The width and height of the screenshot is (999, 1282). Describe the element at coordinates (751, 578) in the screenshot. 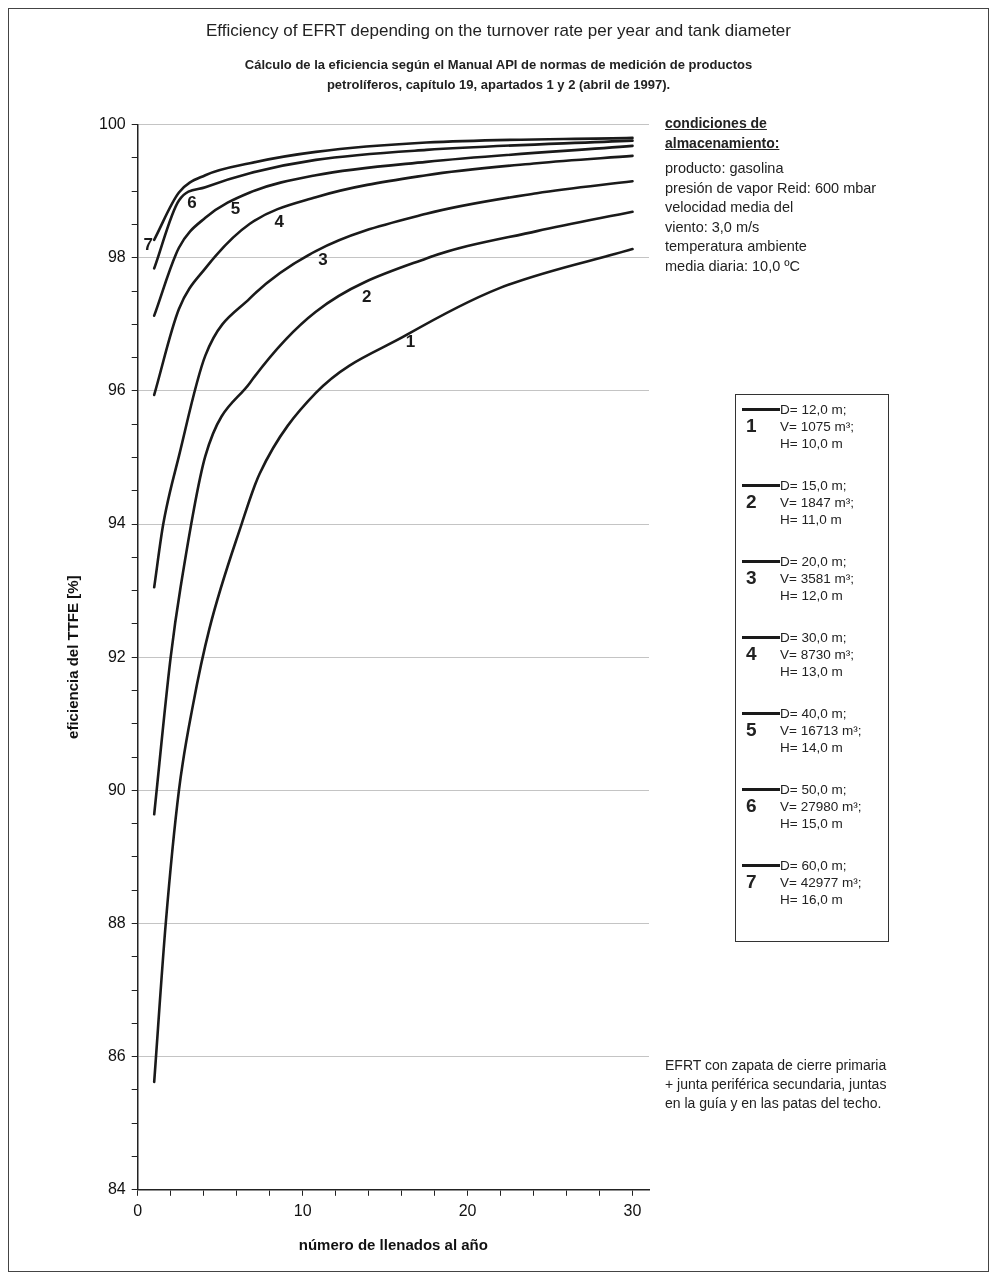

I see `legend-label: 3` at that location.